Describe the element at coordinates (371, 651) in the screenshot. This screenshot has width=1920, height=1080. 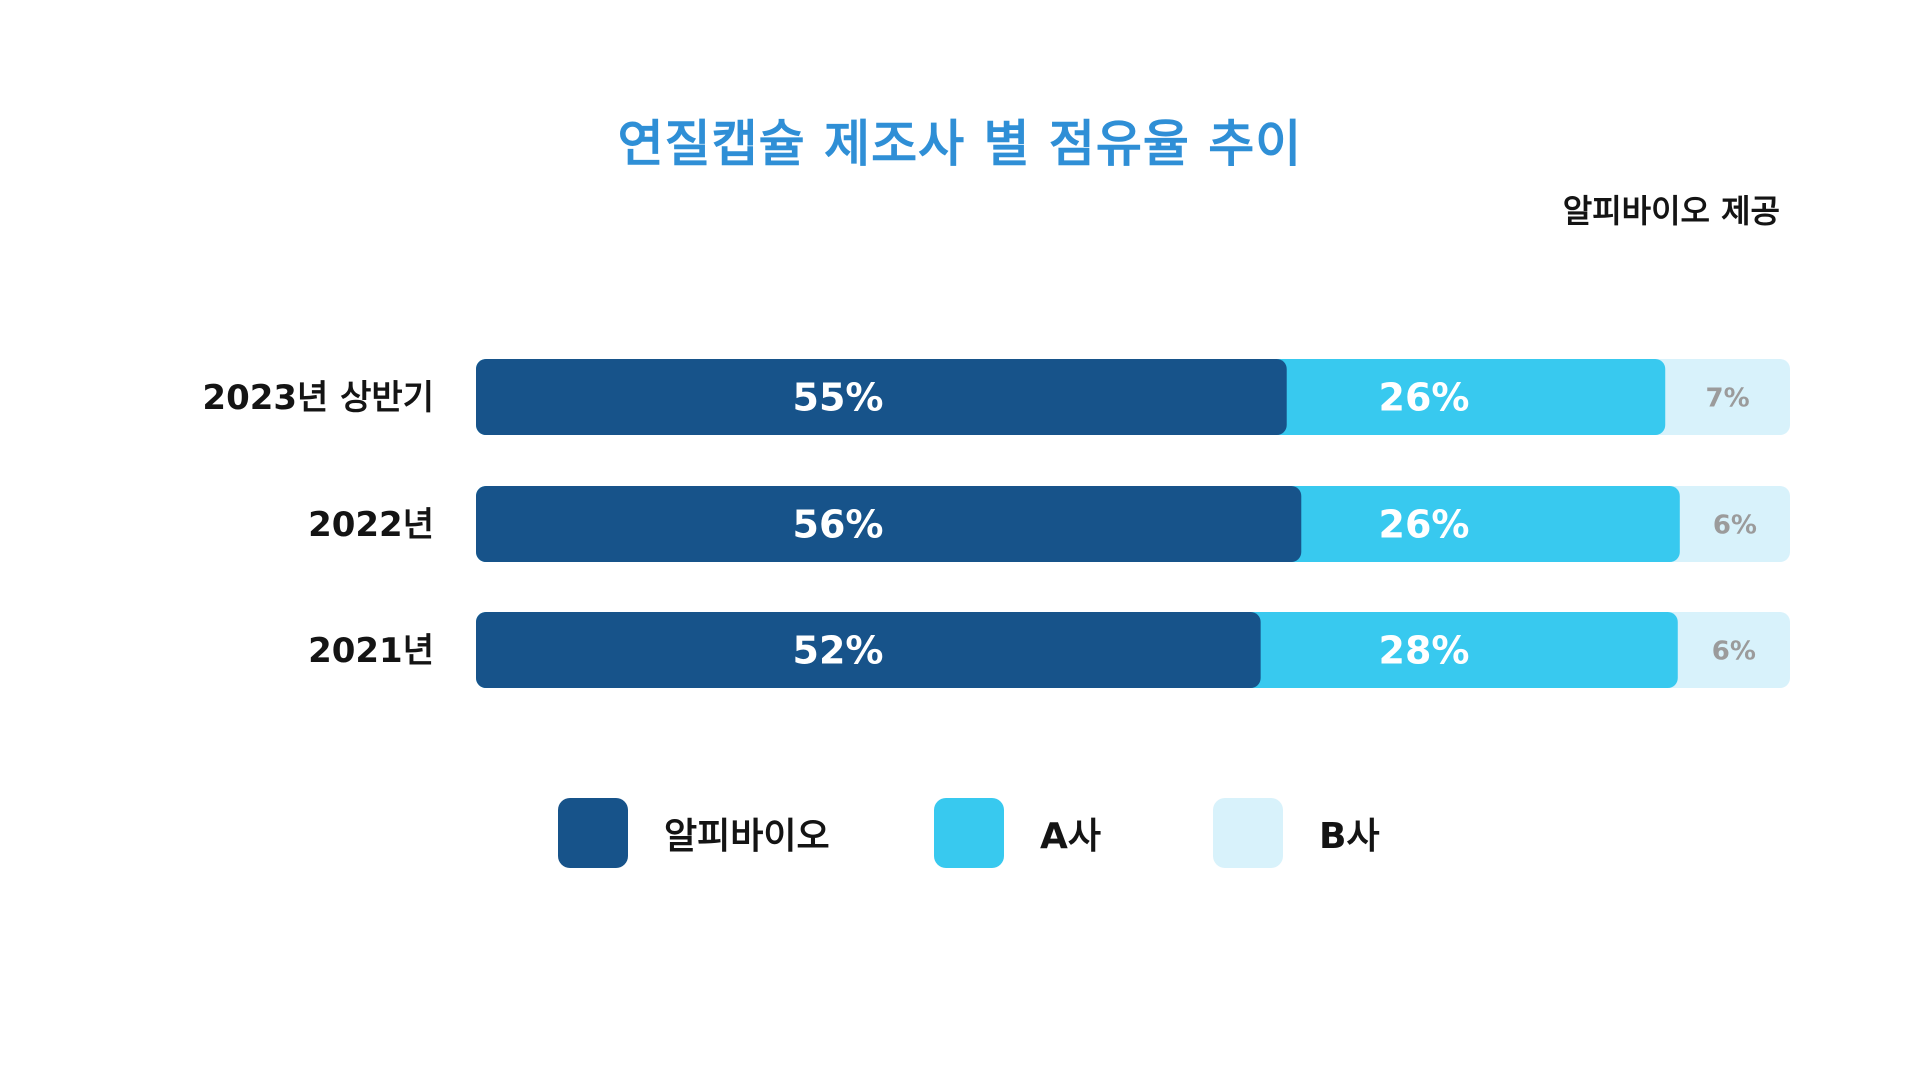
I see `category-label: 2021년` at that location.